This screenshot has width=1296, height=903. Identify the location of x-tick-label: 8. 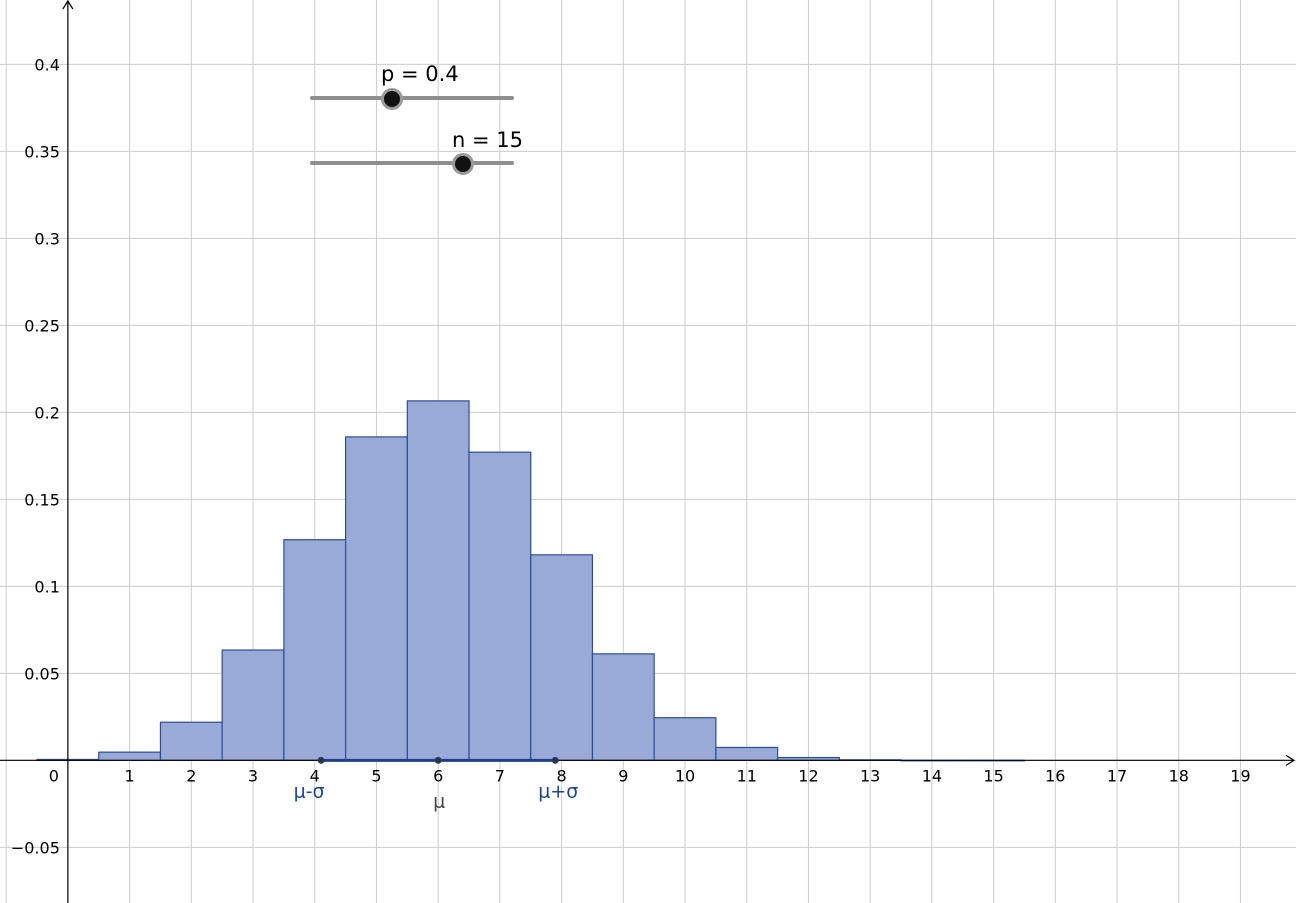
(562, 775).